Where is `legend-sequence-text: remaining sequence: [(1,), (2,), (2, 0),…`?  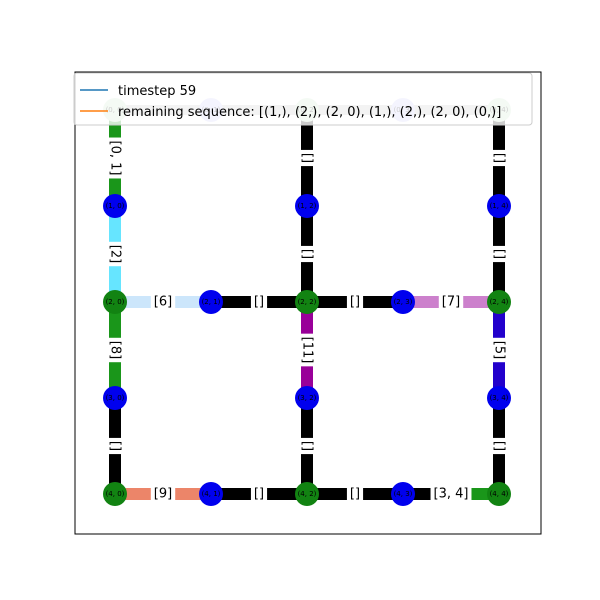 legend-sequence-text: remaining sequence: [(1,), (2,), (2, 0),… is located at coordinates (309, 112).